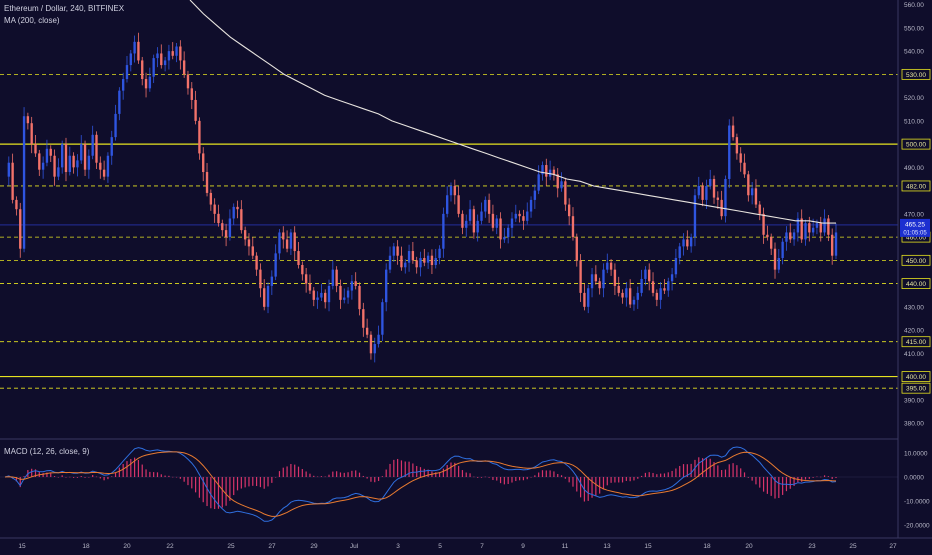 This screenshot has height=555, width=932. What do you see at coordinates (47, 451) in the screenshot?
I see `macd-indicator-label: MACD (12, 26, close, 9)` at bounding box center [47, 451].